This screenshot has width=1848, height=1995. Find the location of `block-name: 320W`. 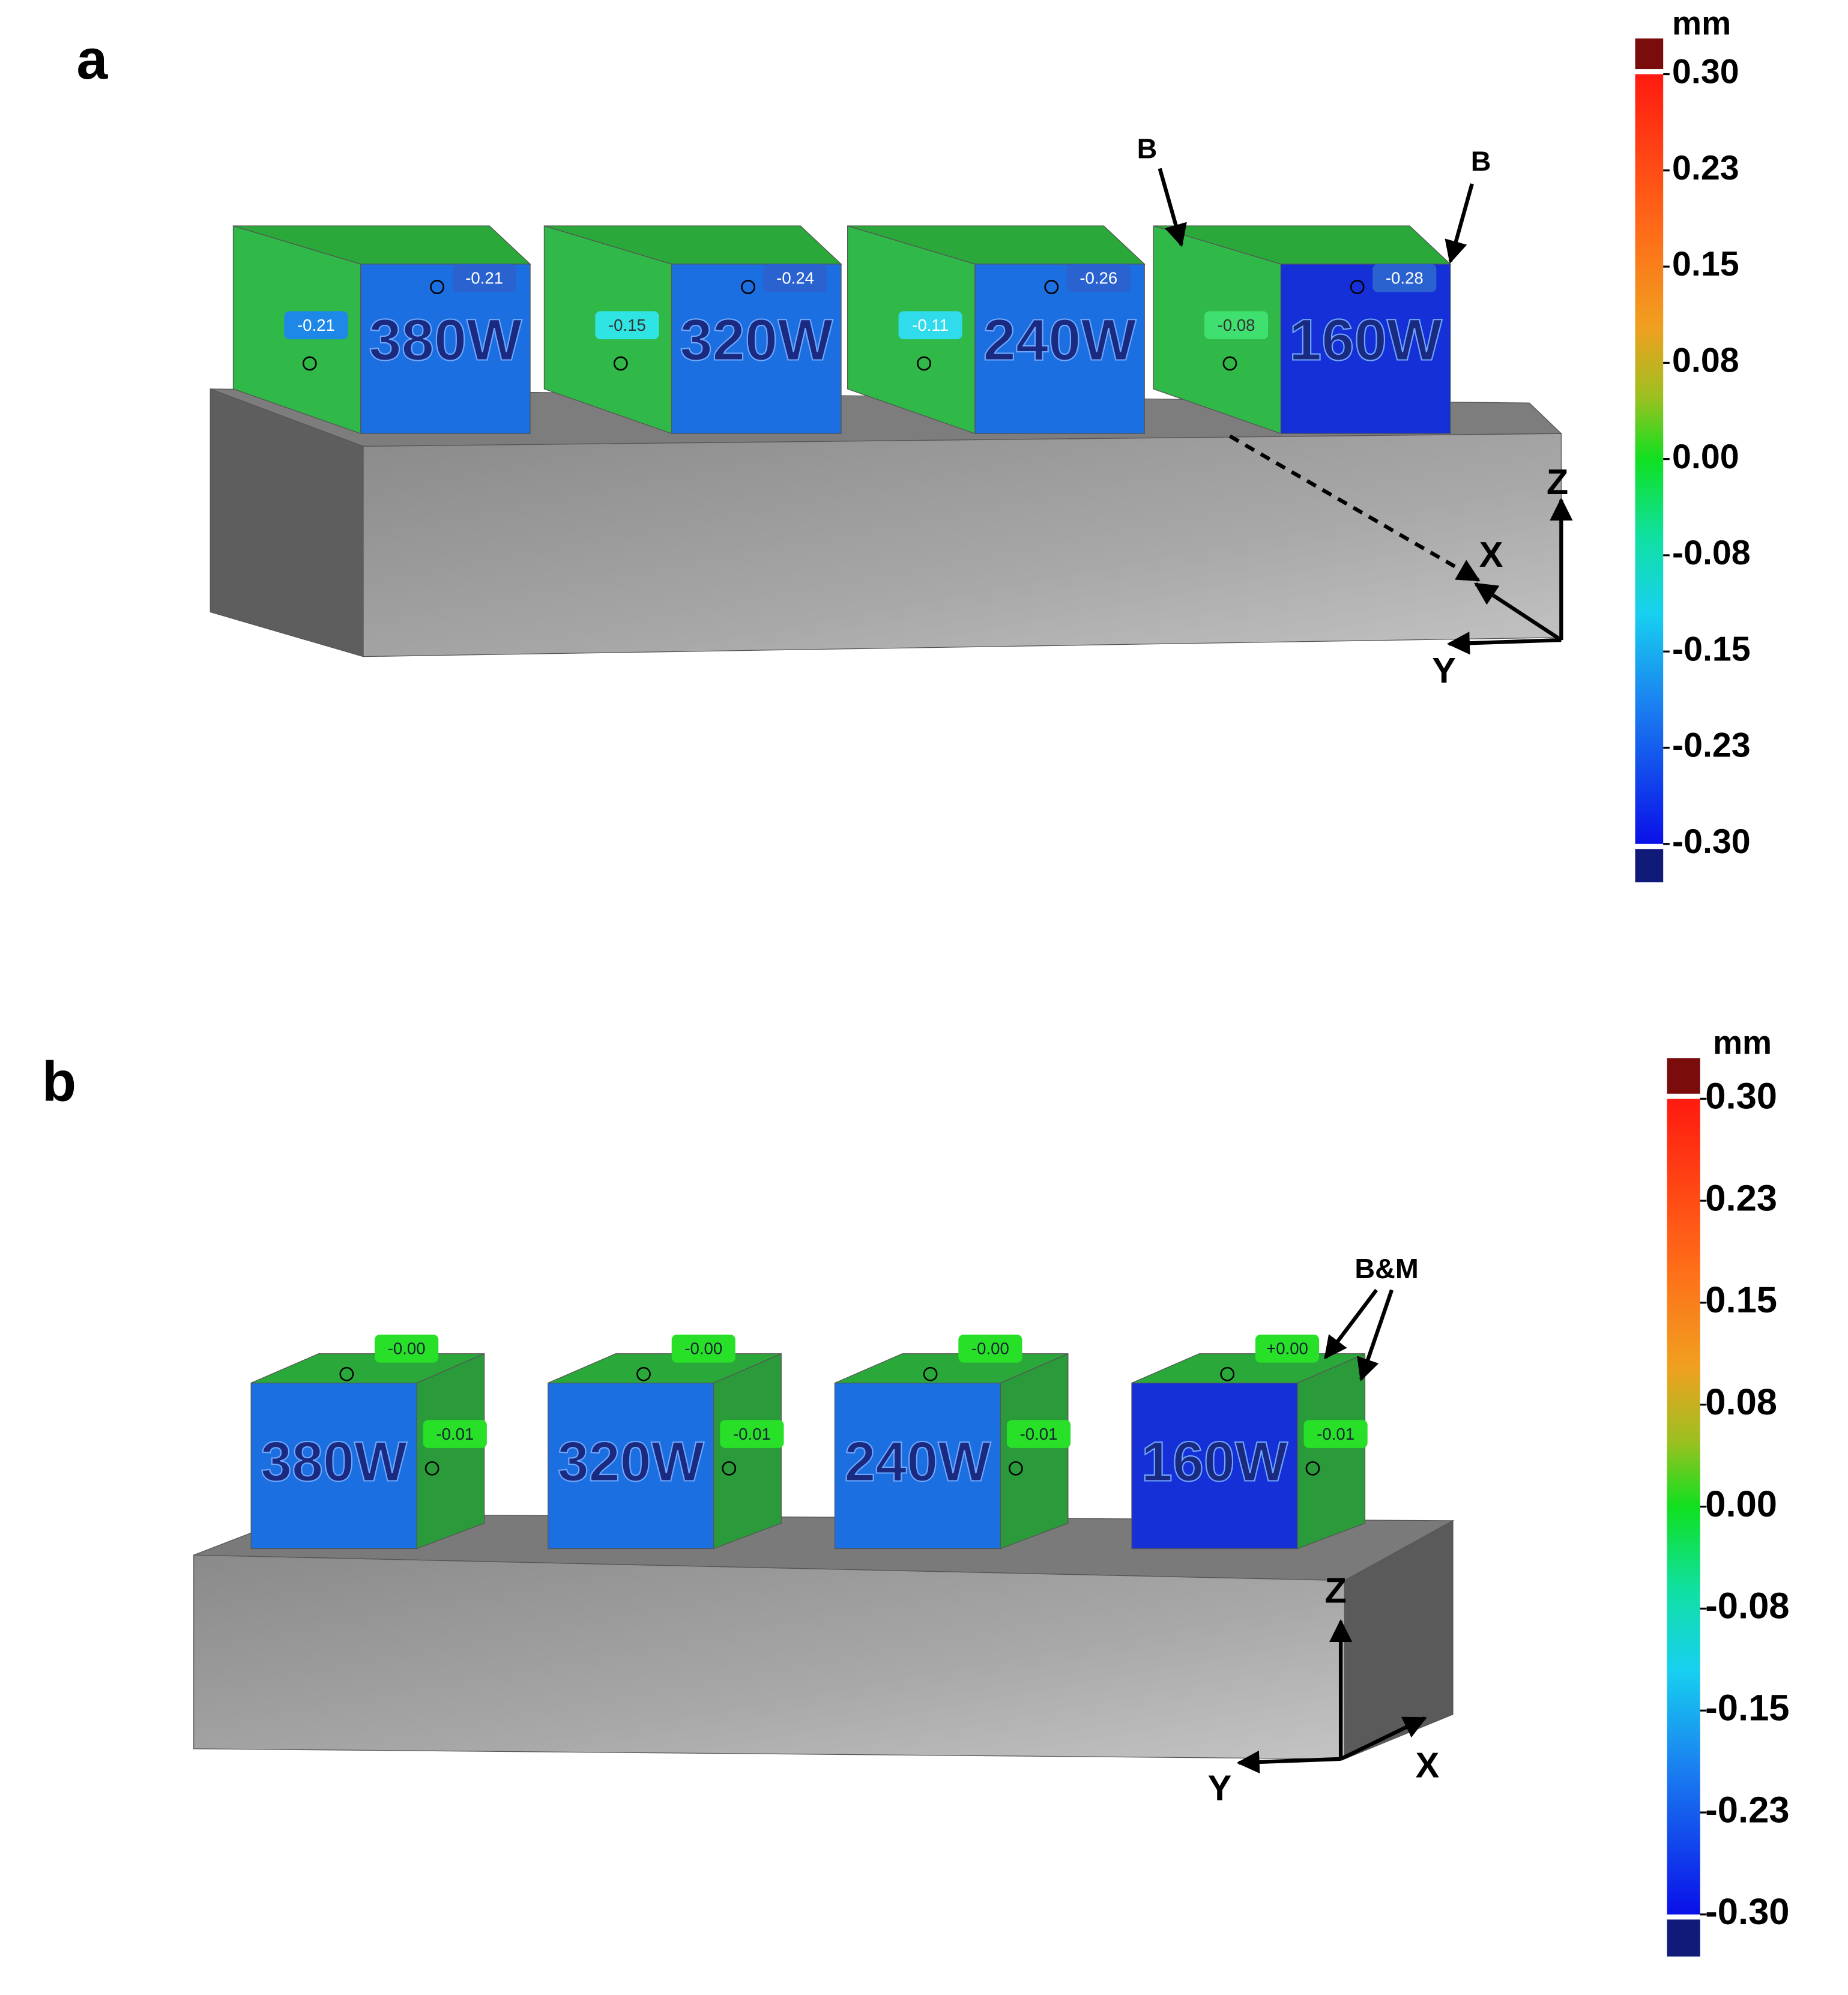

block-name: 320W is located at coordinates (631, 1460).